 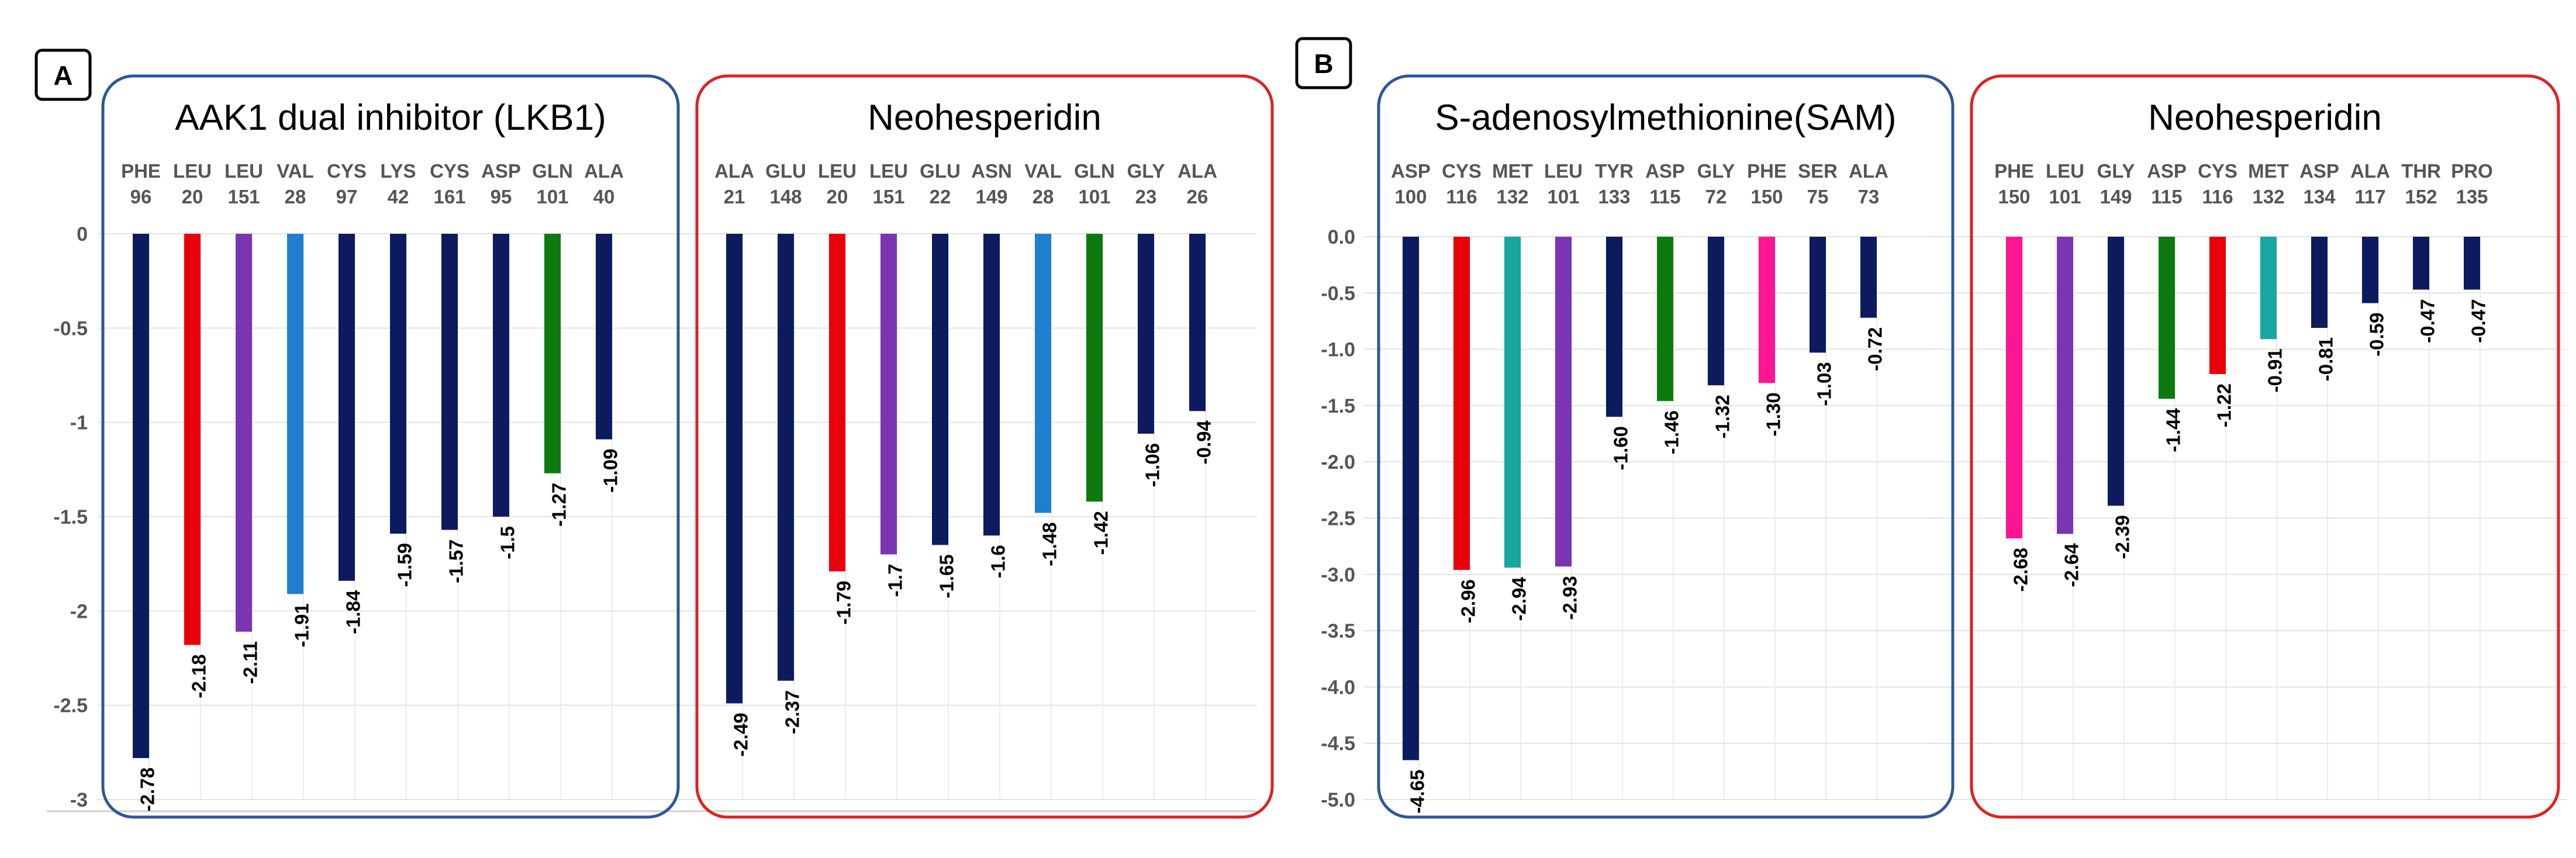 What do you see at coordinates (70, 517) in the screenshot?
I see `panel-a-y-axis: 0 -0.5 -1 -1.5 -2 -2.5 -3` at bounding box center [70, 517].